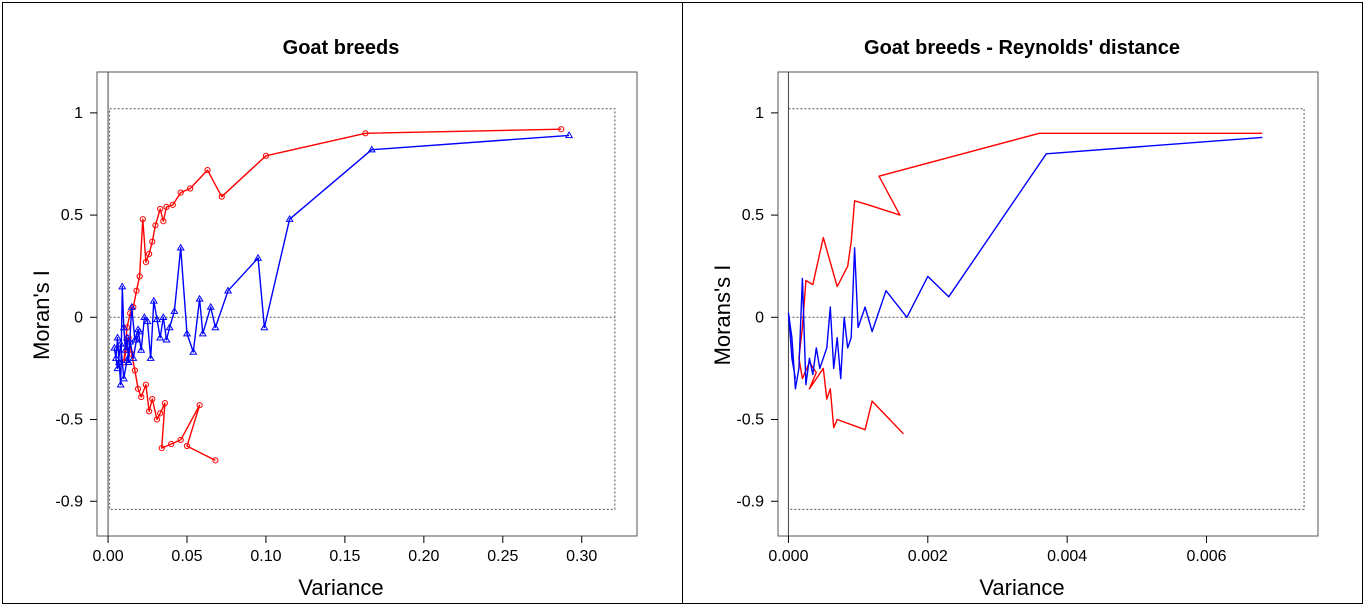 The width and height of the screenshot is (1365, 606). I want to click on x-tick-label: 0.002, so click(928, 556).